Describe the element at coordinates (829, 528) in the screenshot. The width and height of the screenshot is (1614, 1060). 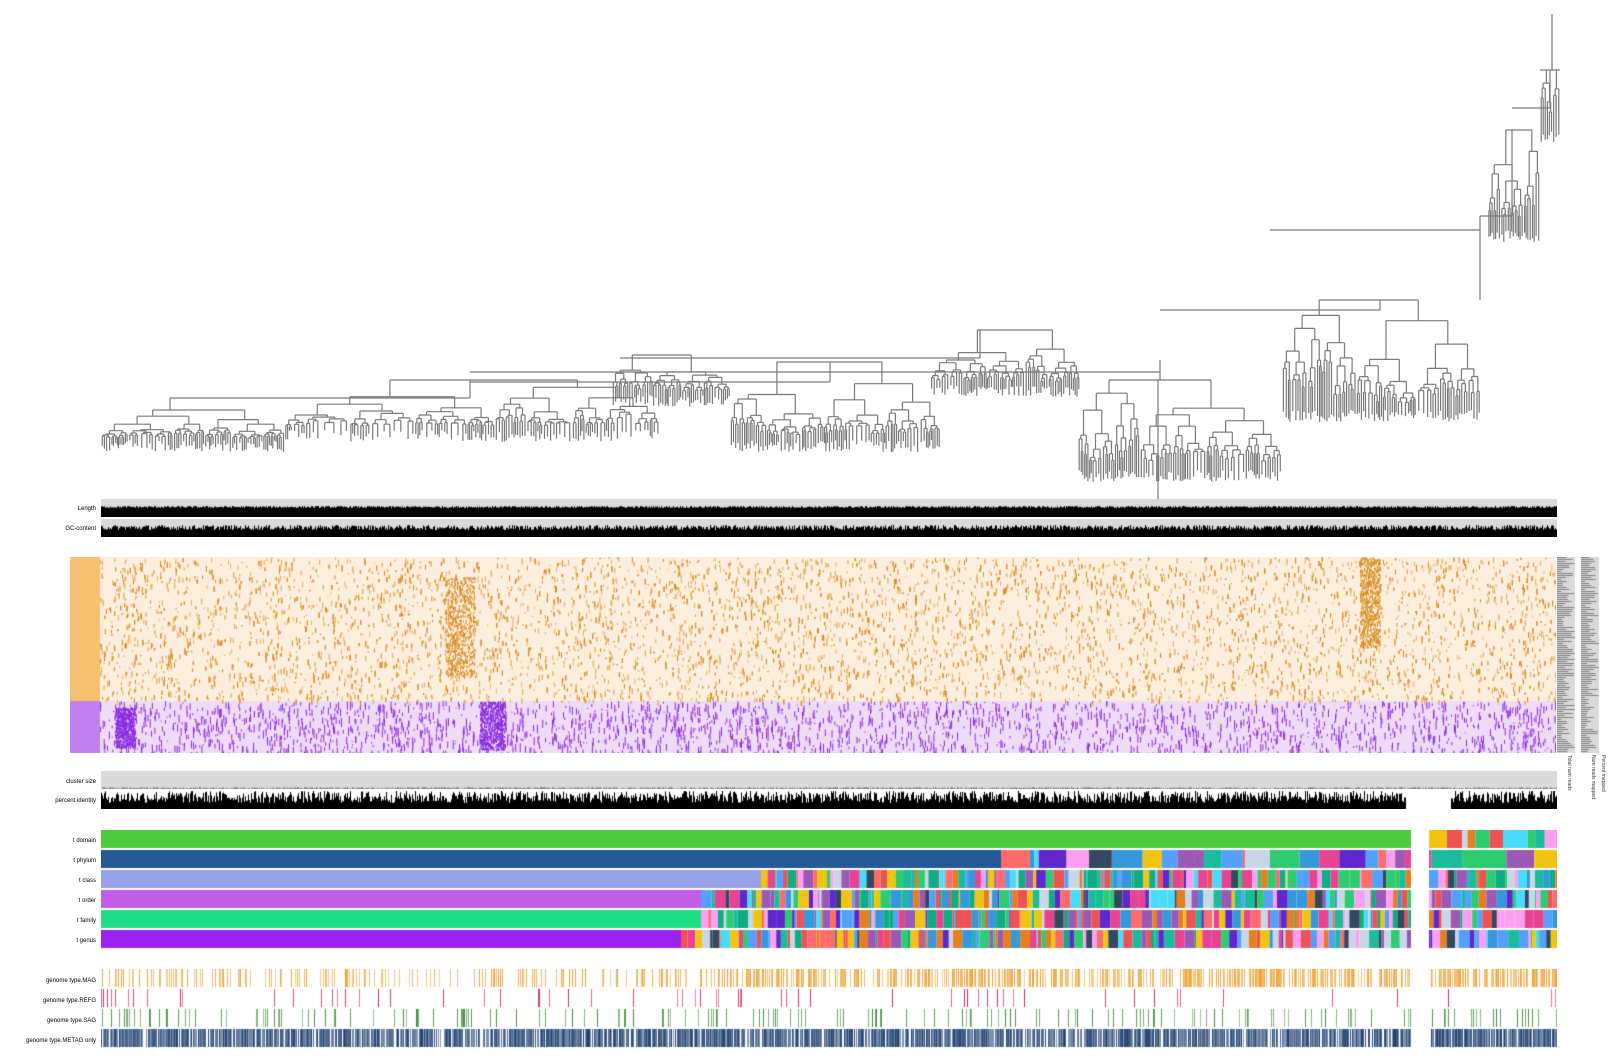
I see `gc-content-layer` at that location.